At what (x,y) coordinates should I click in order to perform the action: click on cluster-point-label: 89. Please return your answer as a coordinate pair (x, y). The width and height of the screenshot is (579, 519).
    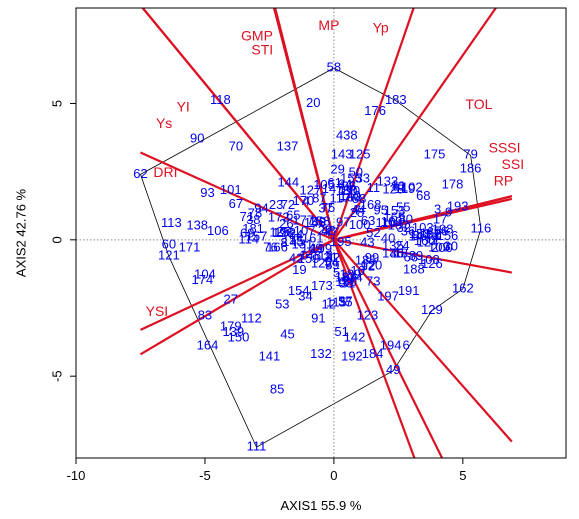
    Looking at the image, I should click on (416, 255).